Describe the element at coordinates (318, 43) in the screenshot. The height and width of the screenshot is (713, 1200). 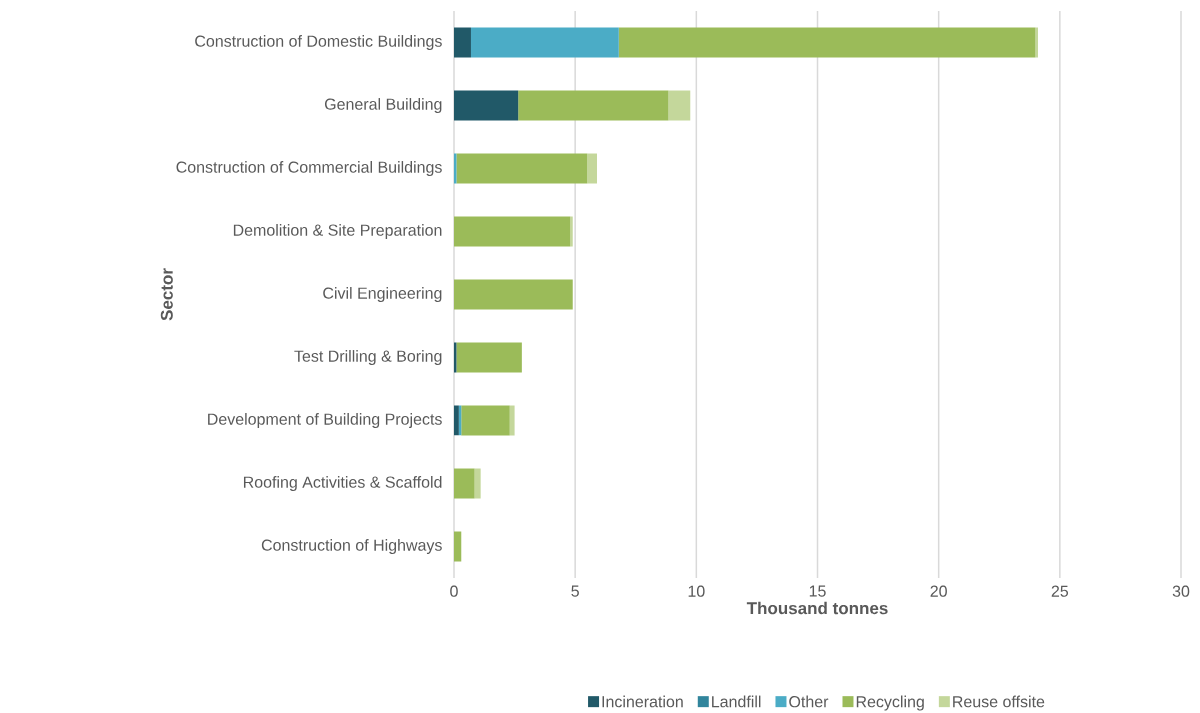
I see `y-tick-label: Construction of Domestic Buildings` at that location.